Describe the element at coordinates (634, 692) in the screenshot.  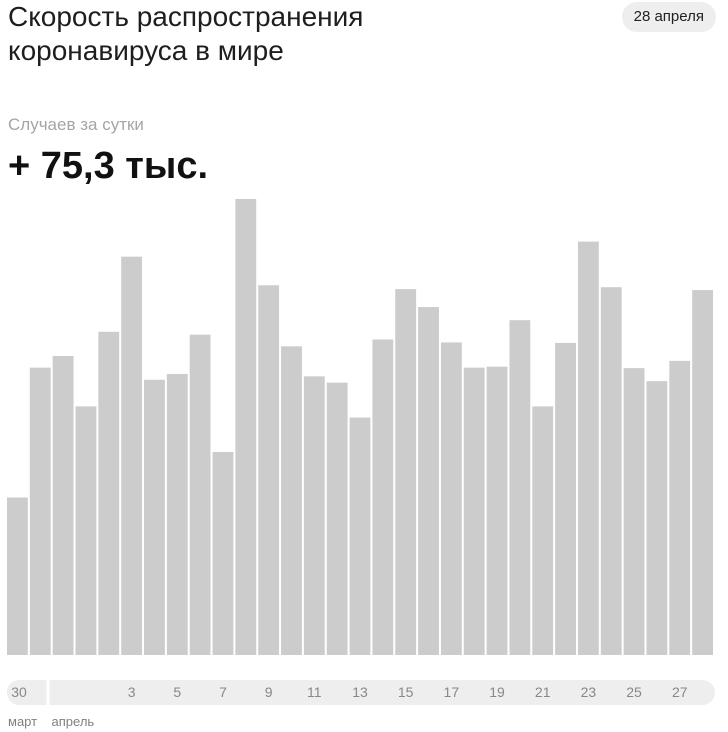
I see `x-tick-label: 25` at that location.